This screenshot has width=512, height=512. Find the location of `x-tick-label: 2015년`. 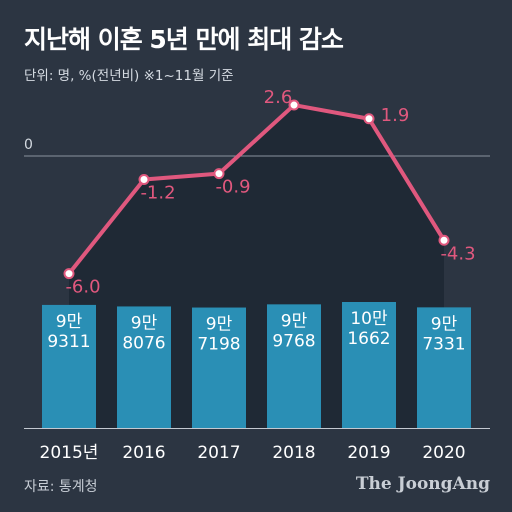

x-tick-label: 2015년 is located at coordinates (69, 453).